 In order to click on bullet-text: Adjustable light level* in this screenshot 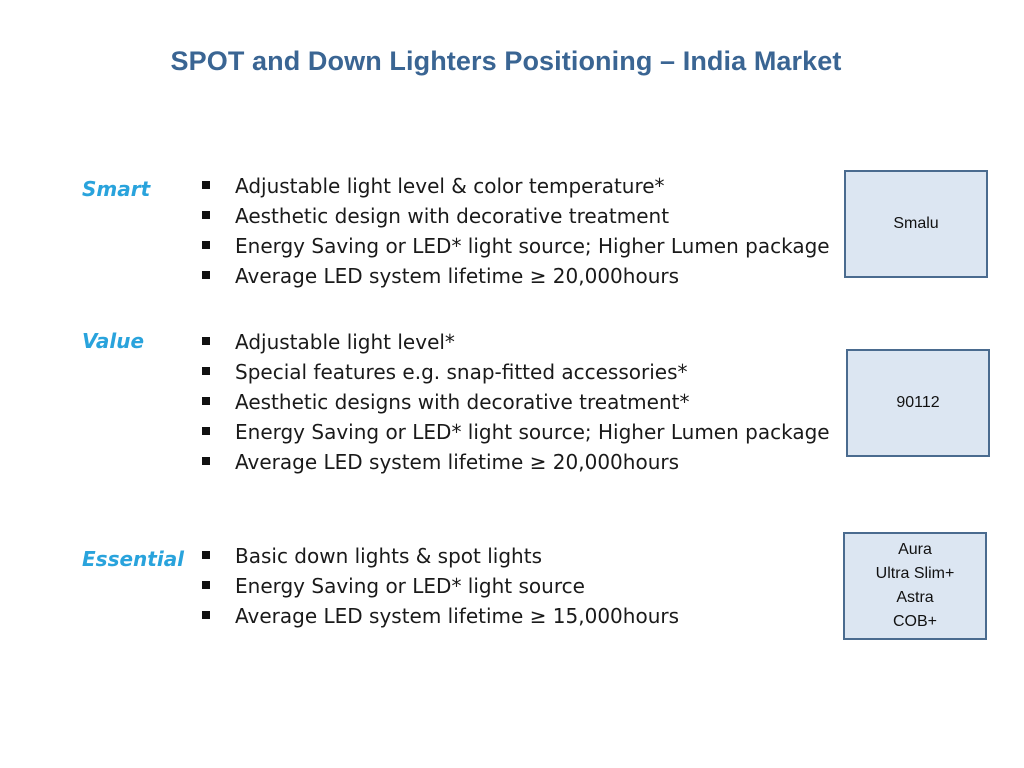, I will do `click(345, 342)`.